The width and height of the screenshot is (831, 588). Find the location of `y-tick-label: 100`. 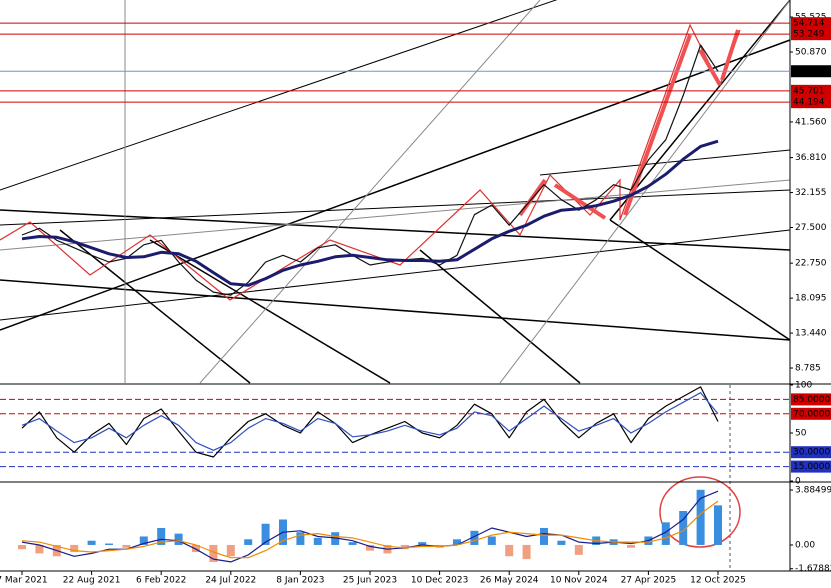

y-tick-label: 100 is located at coordinates (803, 386).